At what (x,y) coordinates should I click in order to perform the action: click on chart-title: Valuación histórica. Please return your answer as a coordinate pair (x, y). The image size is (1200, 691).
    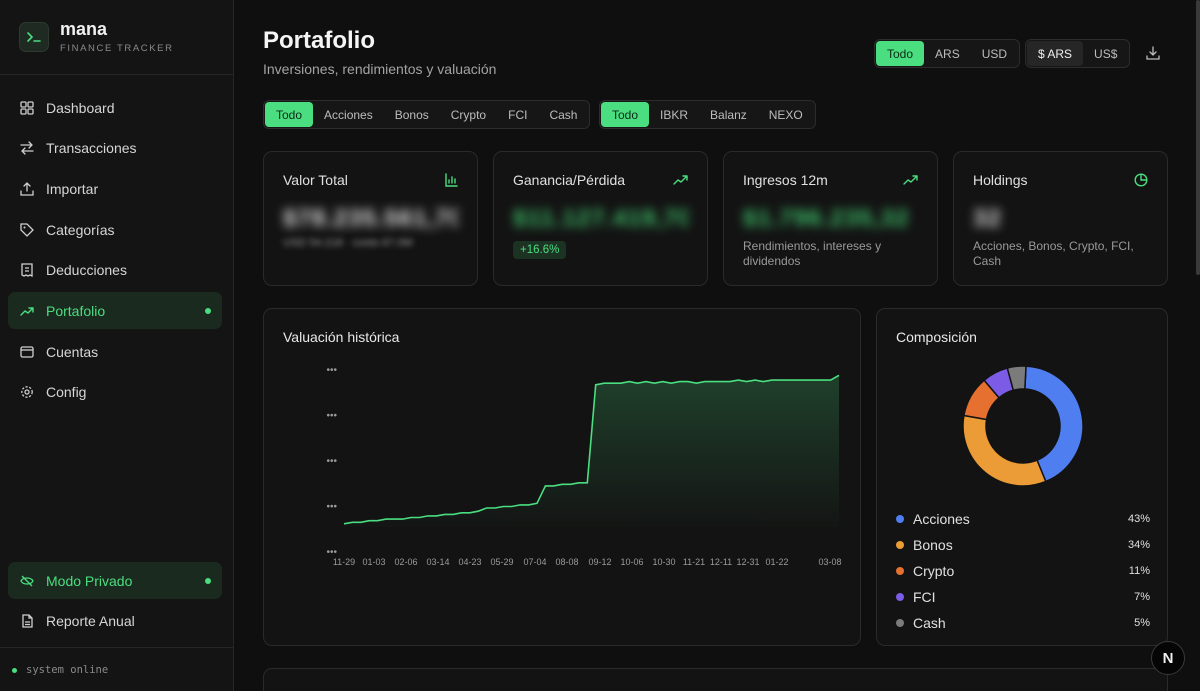
    Looking at the image, I should click on (341, 337).